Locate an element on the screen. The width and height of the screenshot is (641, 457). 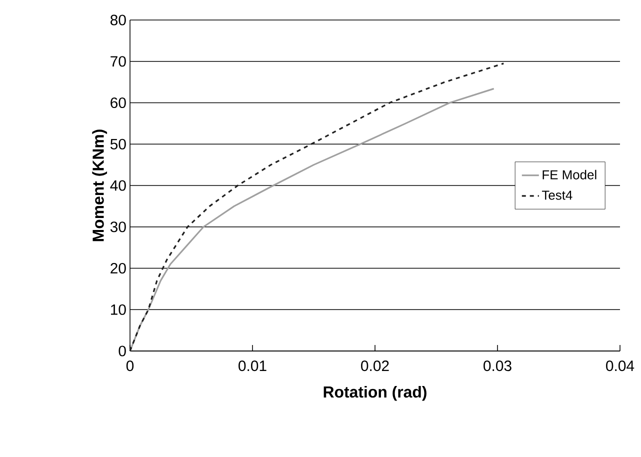
legend-label: FE Model is located at coordinates (569, 175).